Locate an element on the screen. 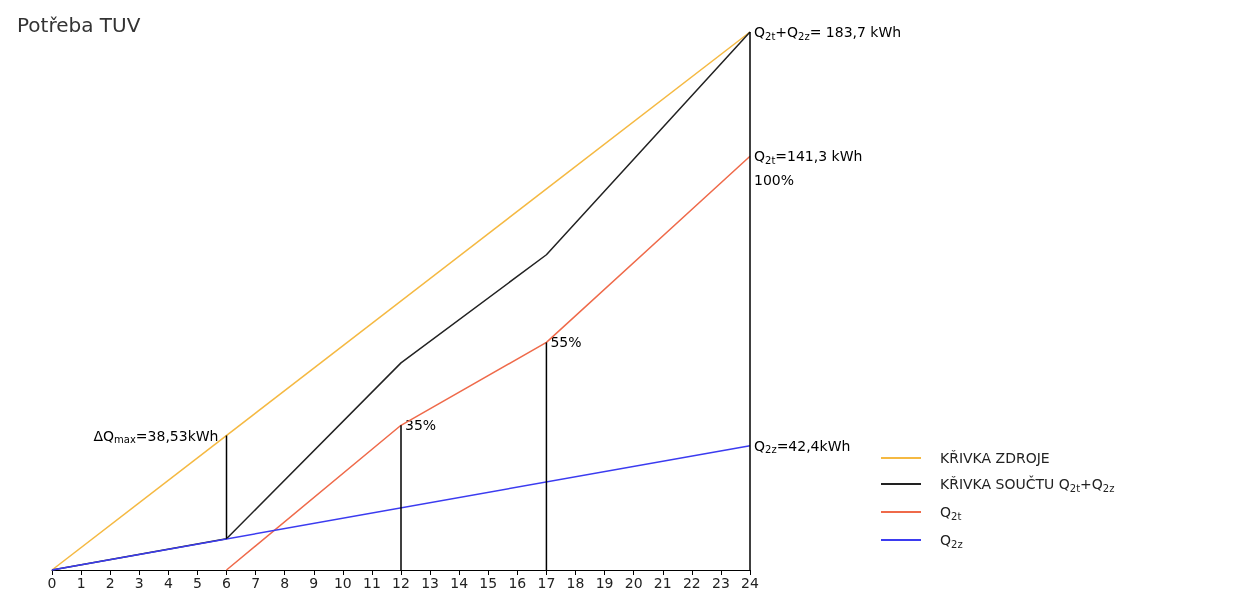  x-tick-label: 24 is located at coordinates (750, 583).